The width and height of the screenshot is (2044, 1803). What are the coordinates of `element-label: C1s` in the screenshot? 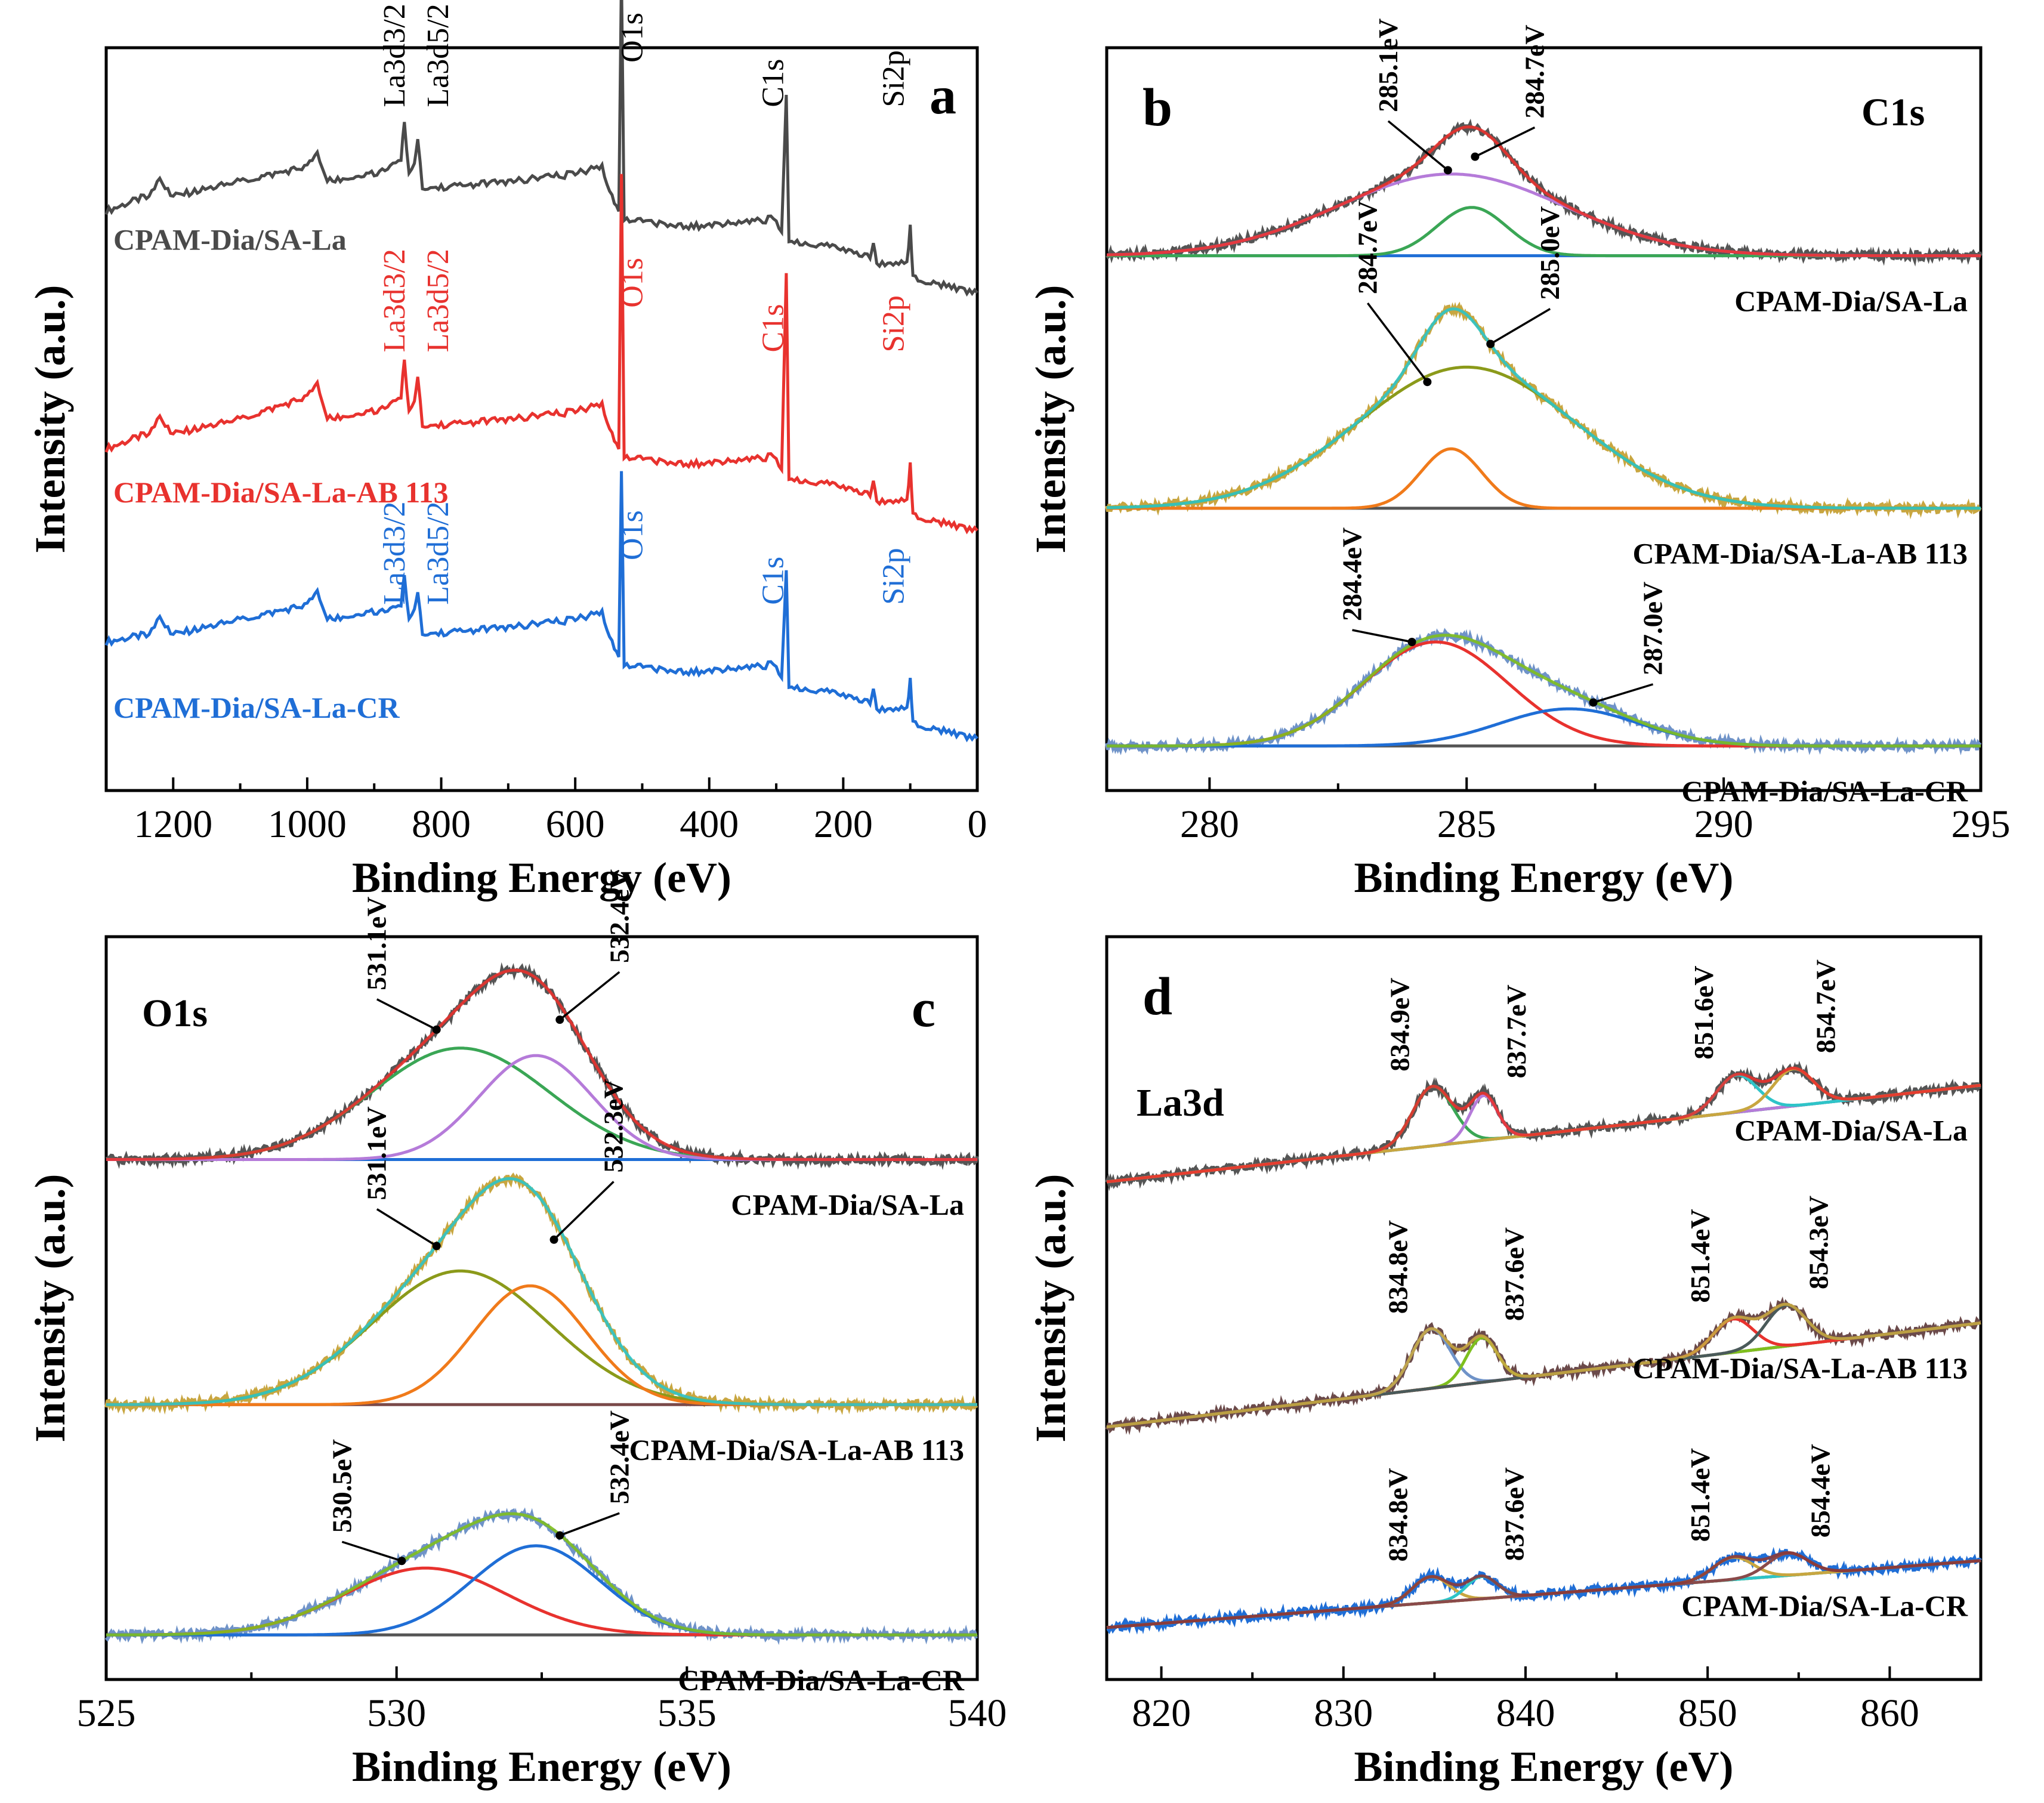 It's located at (1893, 112).